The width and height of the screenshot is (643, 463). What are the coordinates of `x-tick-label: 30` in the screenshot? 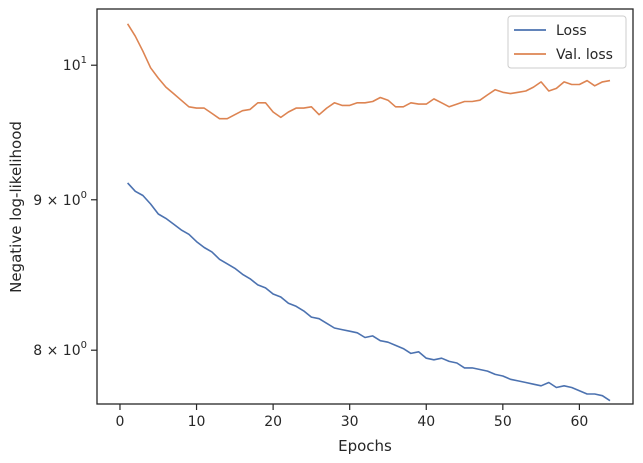 It's located at (350, 422).